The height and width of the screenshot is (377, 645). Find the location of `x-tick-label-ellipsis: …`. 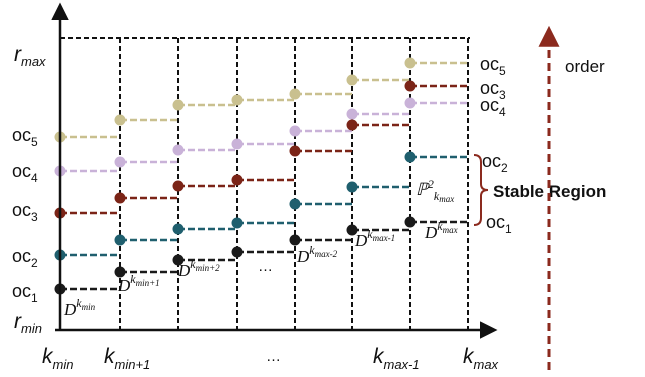

x-tick-label-ellipsis: … is located at coordinates (273, 356).